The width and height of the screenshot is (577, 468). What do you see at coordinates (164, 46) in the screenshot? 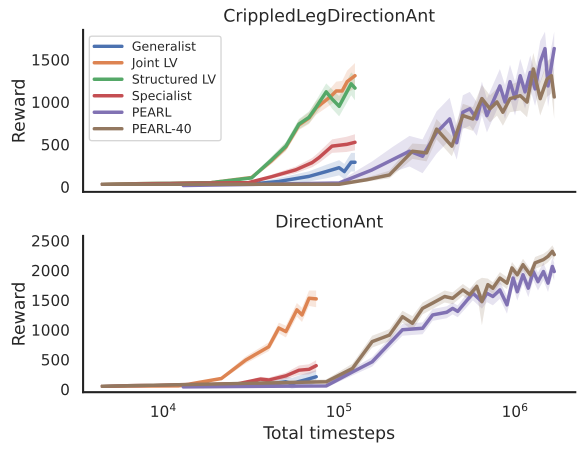
I see `legend-label: Generalist` at bounding box center [164, 46].